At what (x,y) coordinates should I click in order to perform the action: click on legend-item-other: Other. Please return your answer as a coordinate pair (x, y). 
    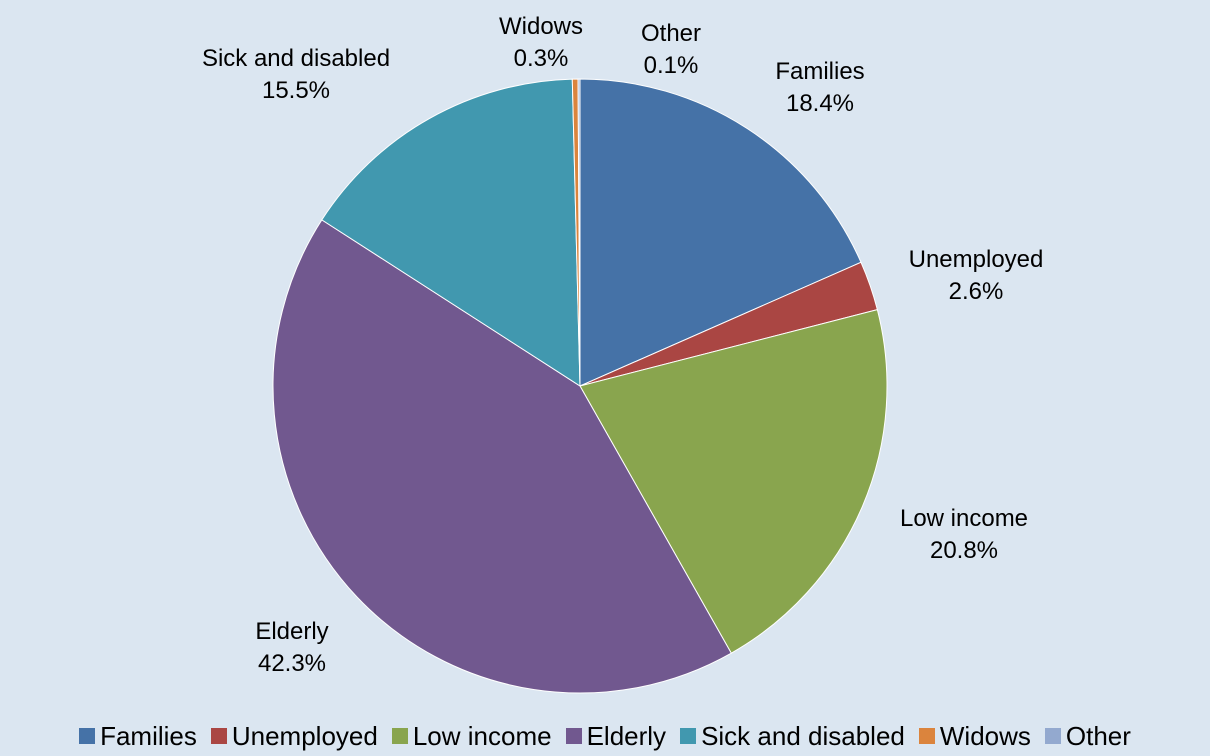
    Looking at the image, I should click on (1087, 736).